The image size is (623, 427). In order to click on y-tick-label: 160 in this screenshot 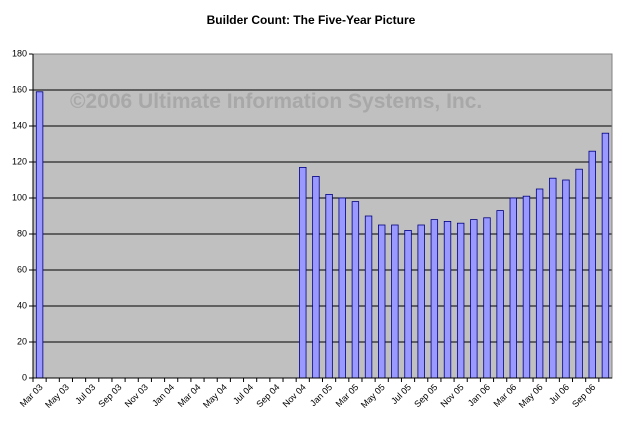, I will do `click(19, 89)`.